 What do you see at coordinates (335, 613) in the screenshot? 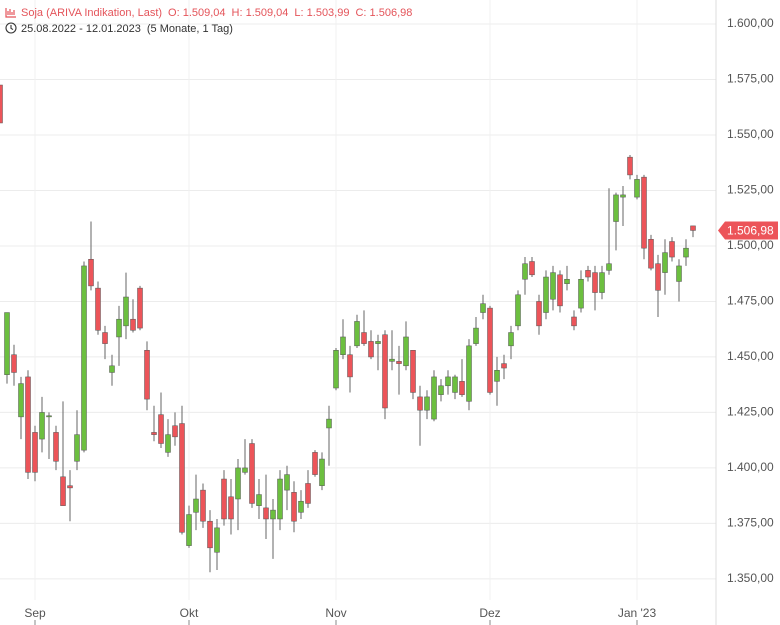
I see `x-tick-label: Nov` at bounding box center [335, 613].